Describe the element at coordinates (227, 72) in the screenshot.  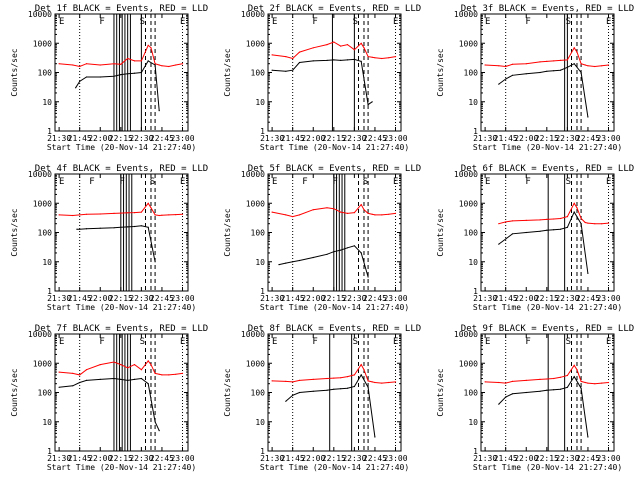
I see `y-axis-label: Counts/sec` at that location.